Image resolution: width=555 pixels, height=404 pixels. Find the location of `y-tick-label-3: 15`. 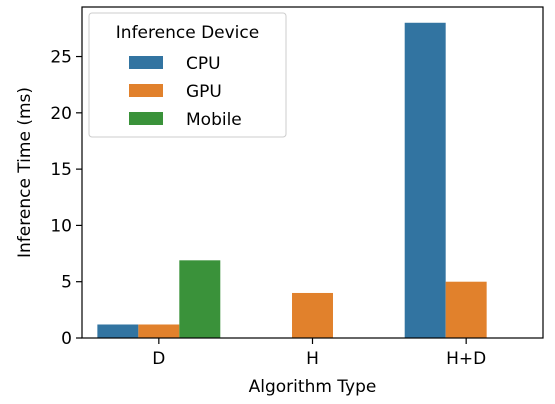

y-tick-label-3: 15 is located at coordinates (61, 170).